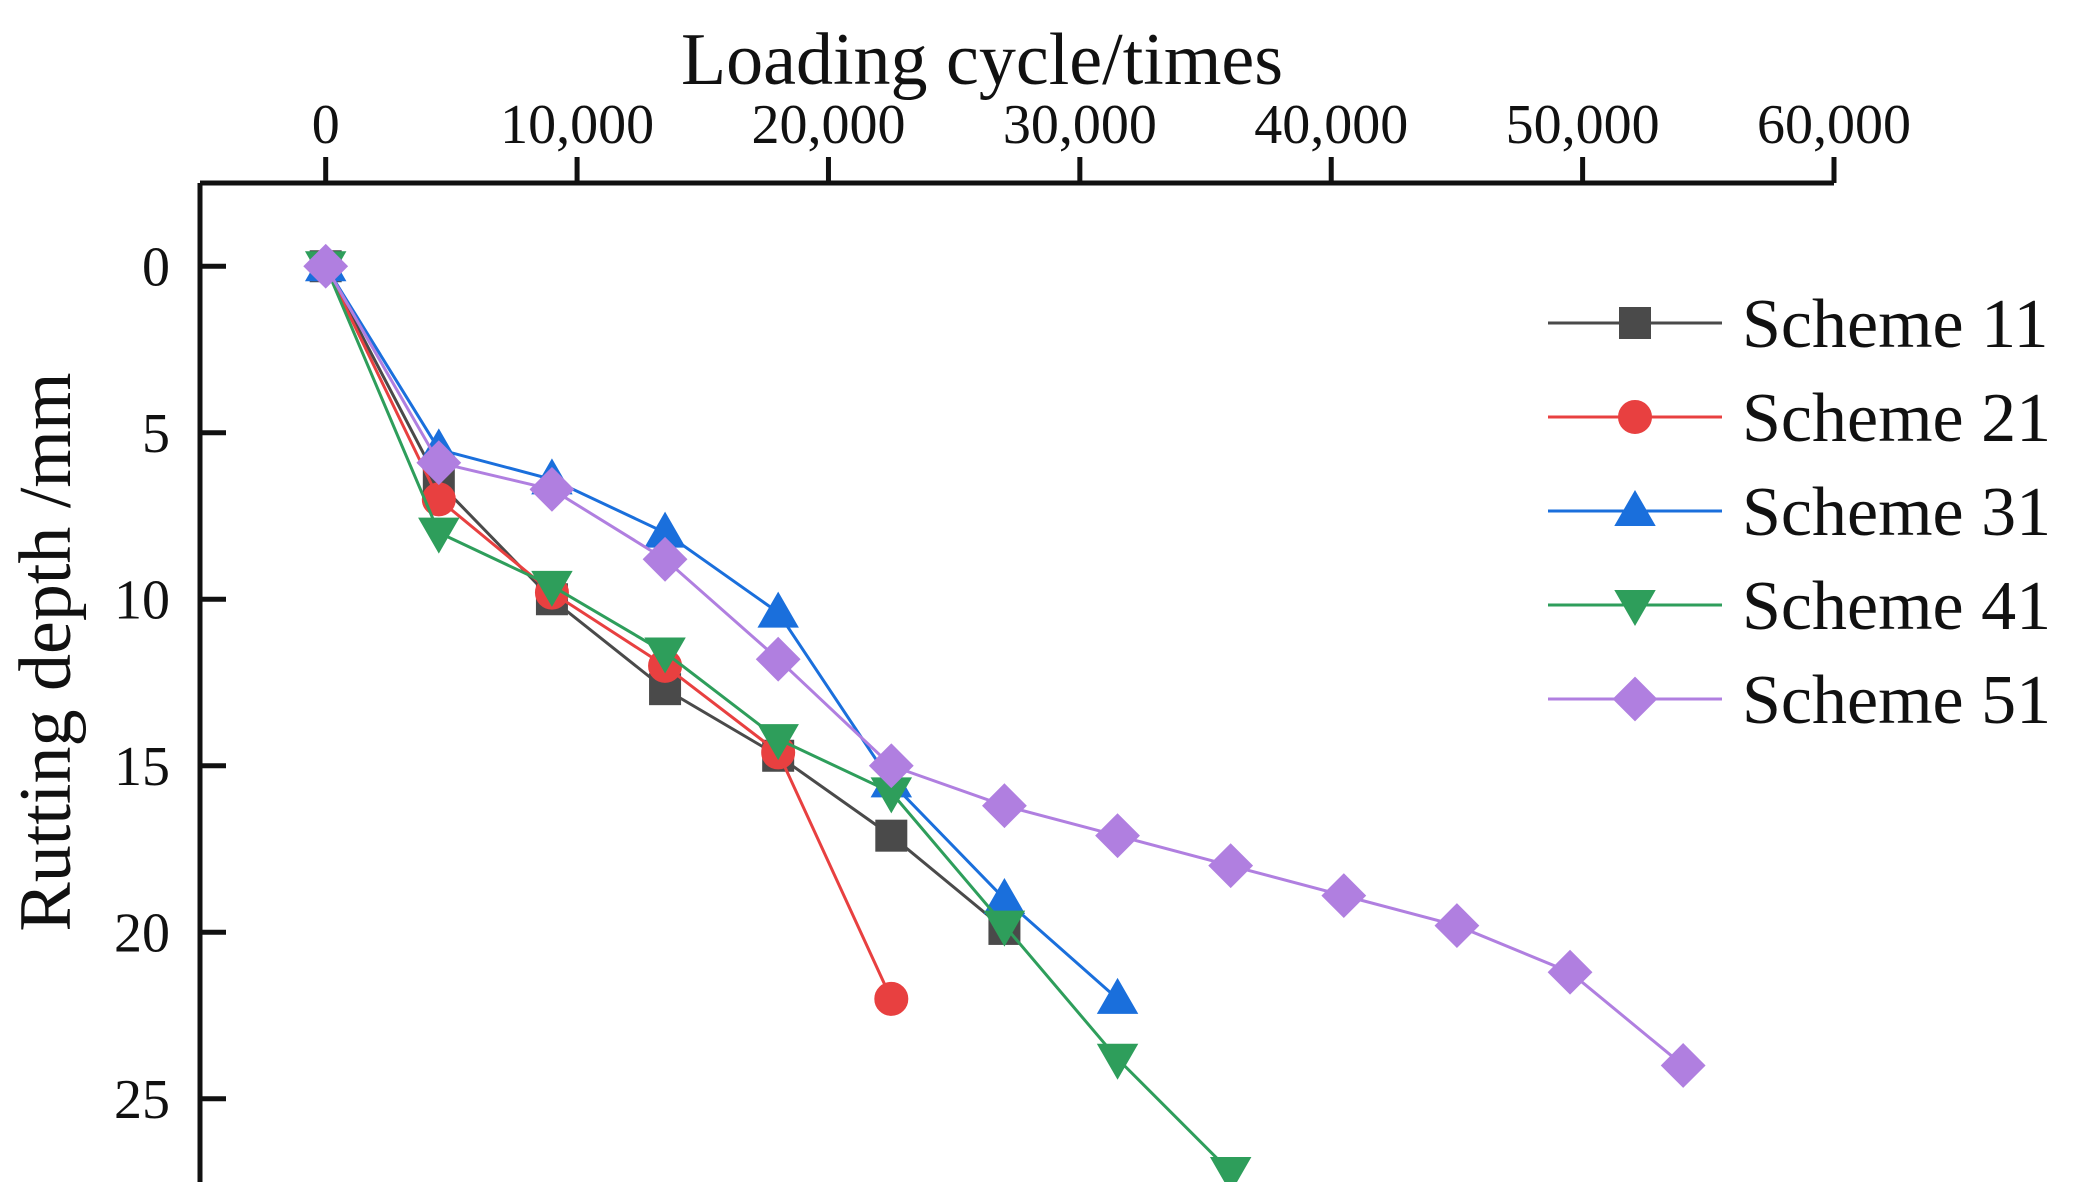 The width and height of the screenshot is (2086, 1192). Describe the element at coordinates (142, 600) in the screenshot. I see `y-tick-label: 10` at that location.